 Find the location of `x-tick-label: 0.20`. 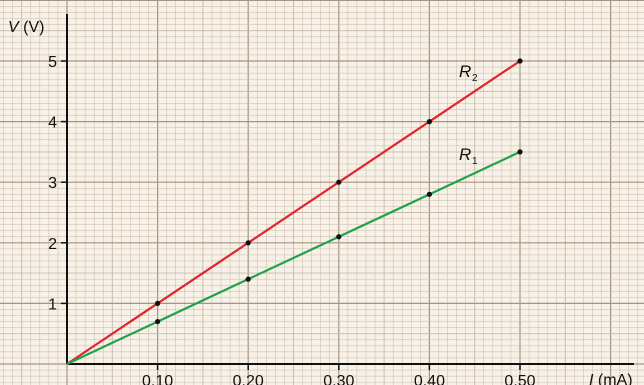

x-tick-label: 0.20 is located at coordinates (248, 379).